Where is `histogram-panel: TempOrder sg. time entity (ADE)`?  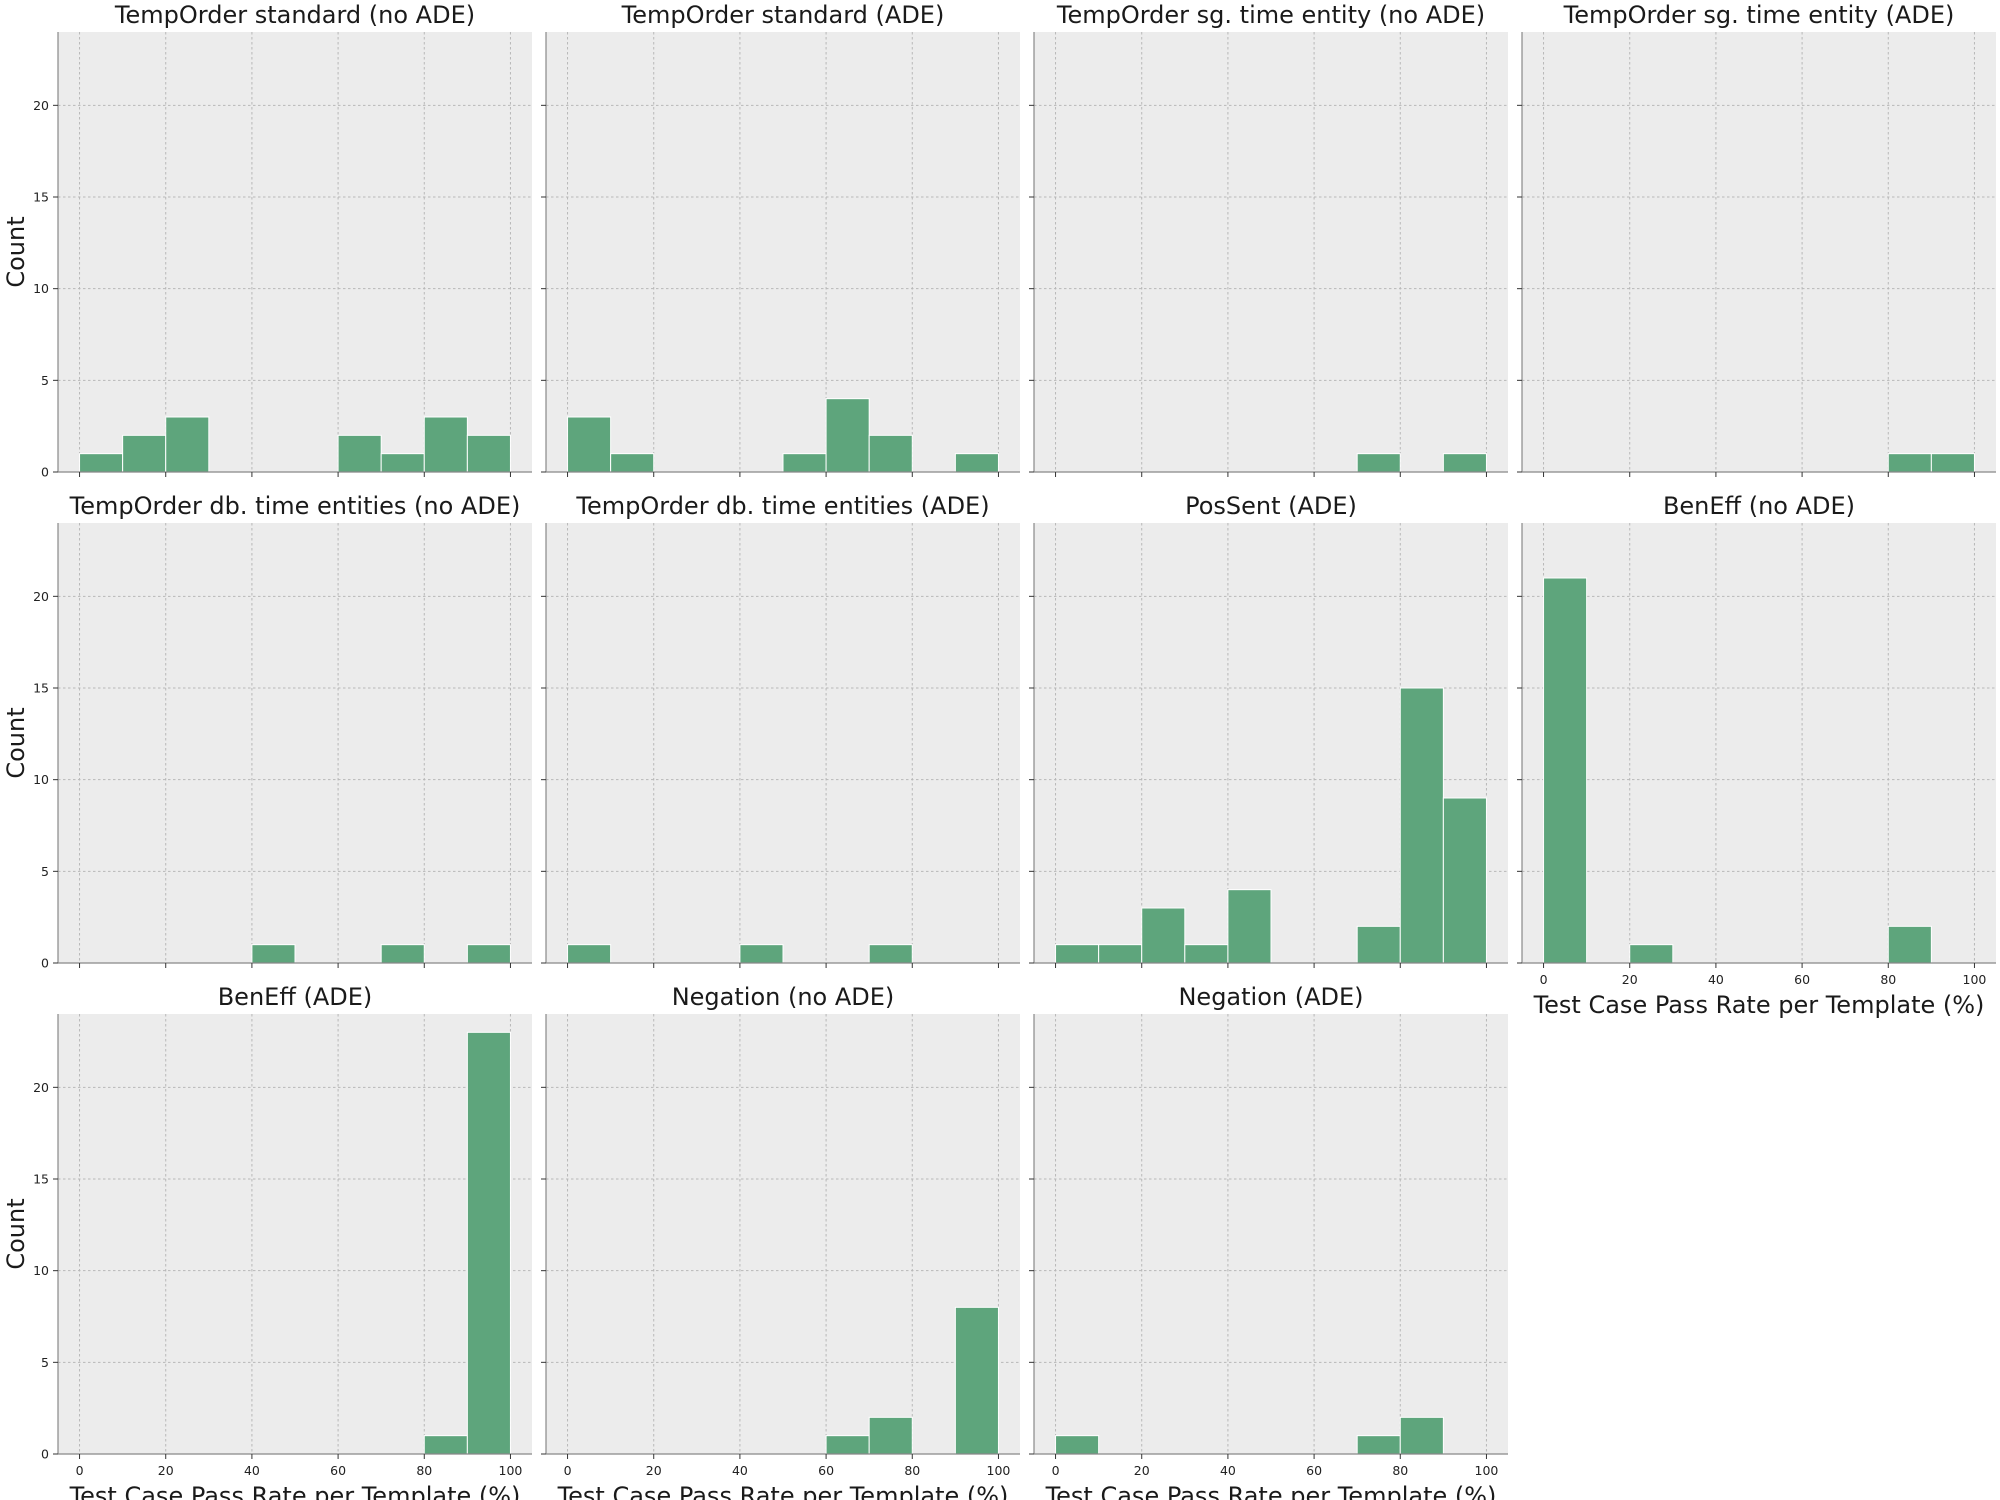 histogram-panel: TempOrder sg. time entity (ADE) is located at coordinates (1756, 239).